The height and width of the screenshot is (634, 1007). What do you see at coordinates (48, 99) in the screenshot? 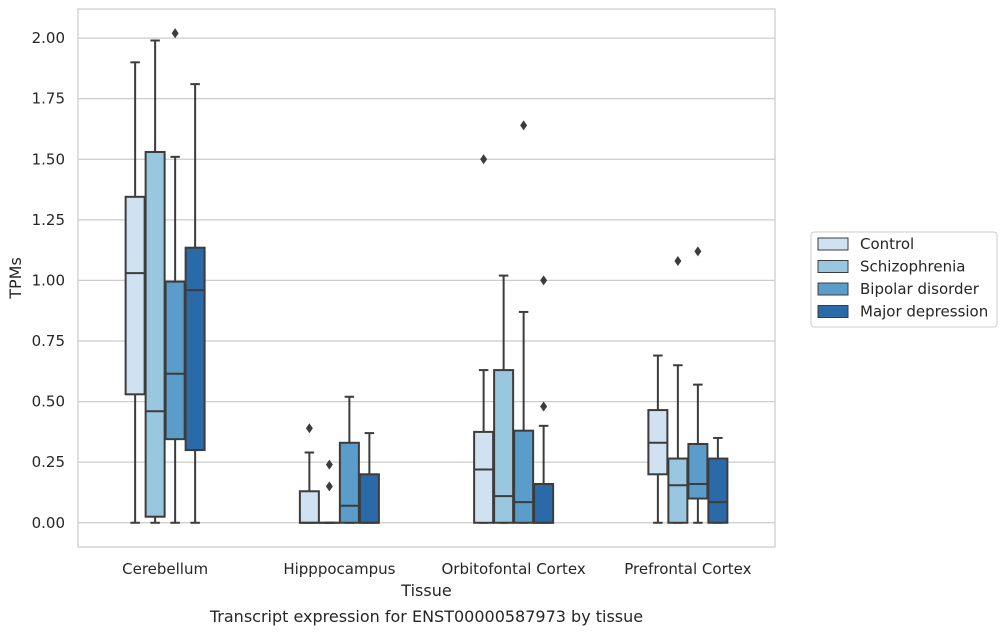
I see `y-tick-label: 1.75` at bounding box center [48, 99].